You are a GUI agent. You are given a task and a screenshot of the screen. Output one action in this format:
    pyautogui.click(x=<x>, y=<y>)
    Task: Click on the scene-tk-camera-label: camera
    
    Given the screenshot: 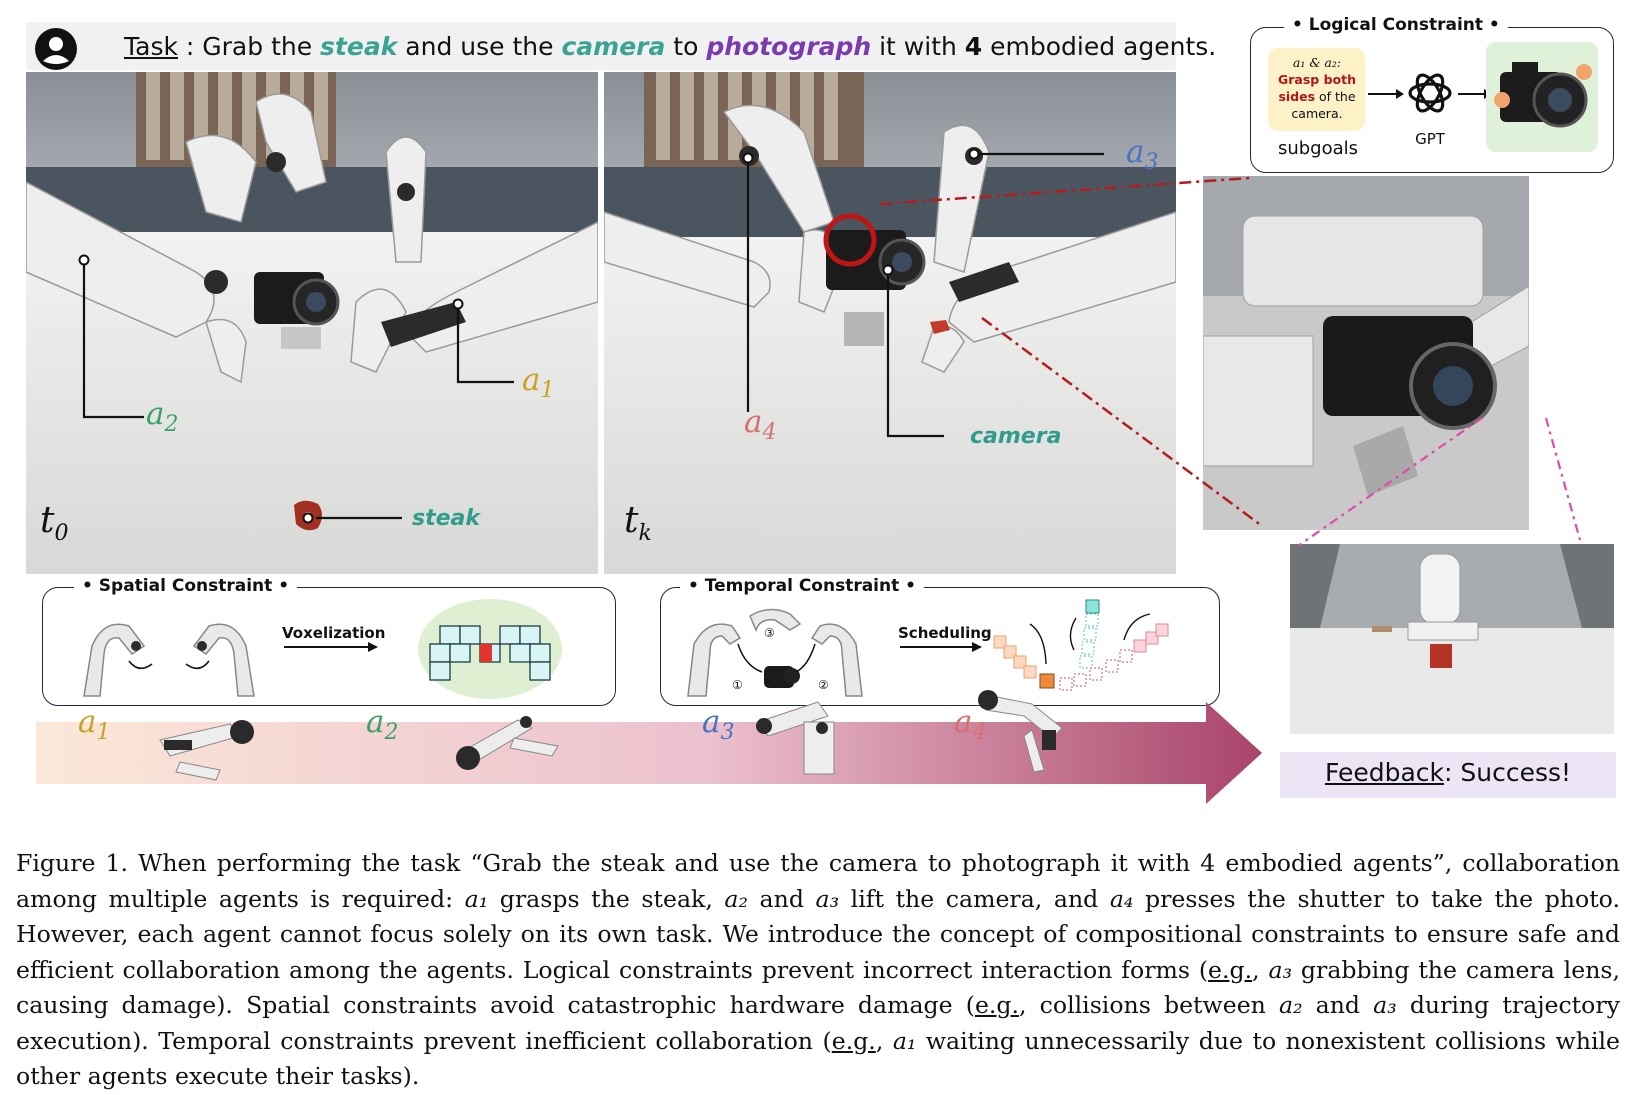 What is the action you would take?
    pyautogui.click(x=1016, y=436)
    